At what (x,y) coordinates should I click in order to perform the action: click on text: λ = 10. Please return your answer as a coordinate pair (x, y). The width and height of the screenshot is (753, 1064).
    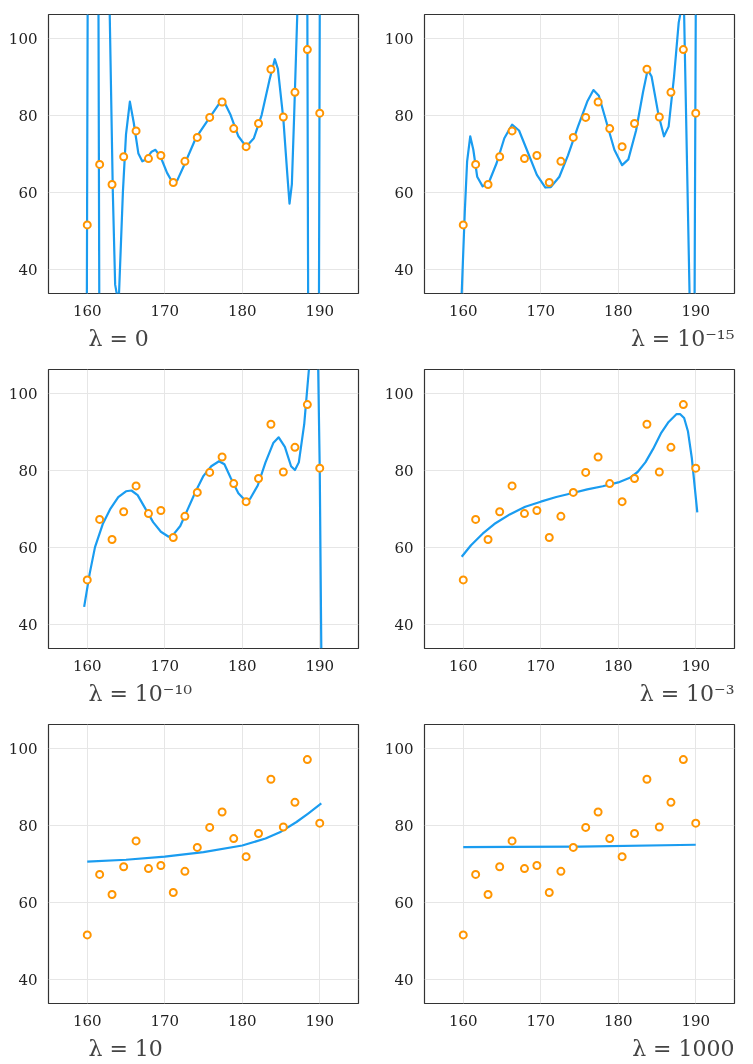
    Looking at the image, I should click on (125, 1048).